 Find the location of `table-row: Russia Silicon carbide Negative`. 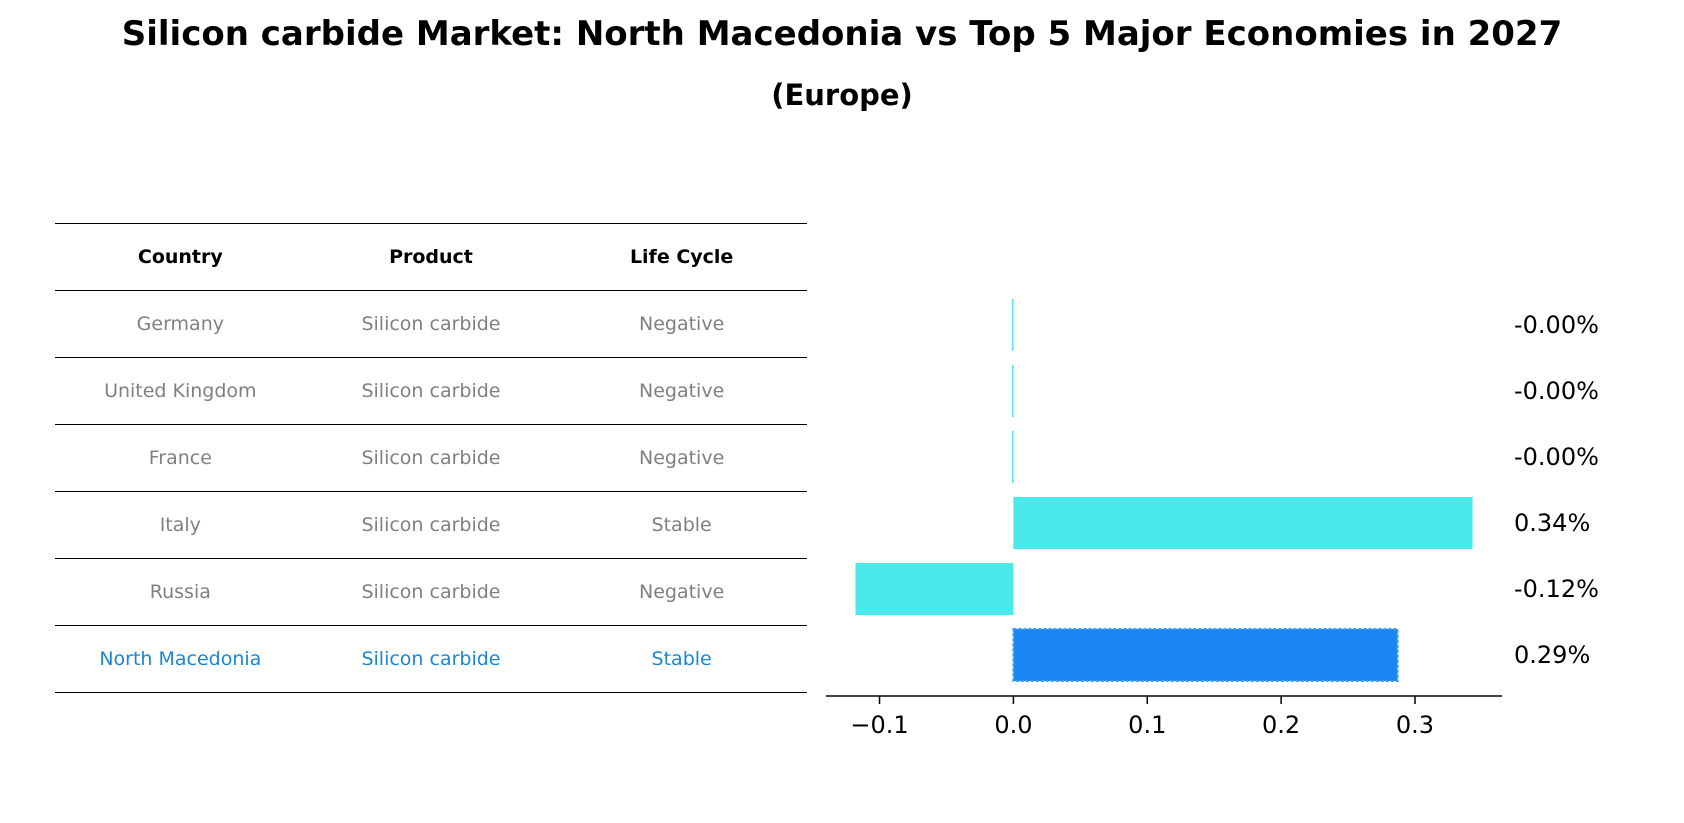

table-row: Russia Silicon carbide Negative is located at coordinates (431, 592).